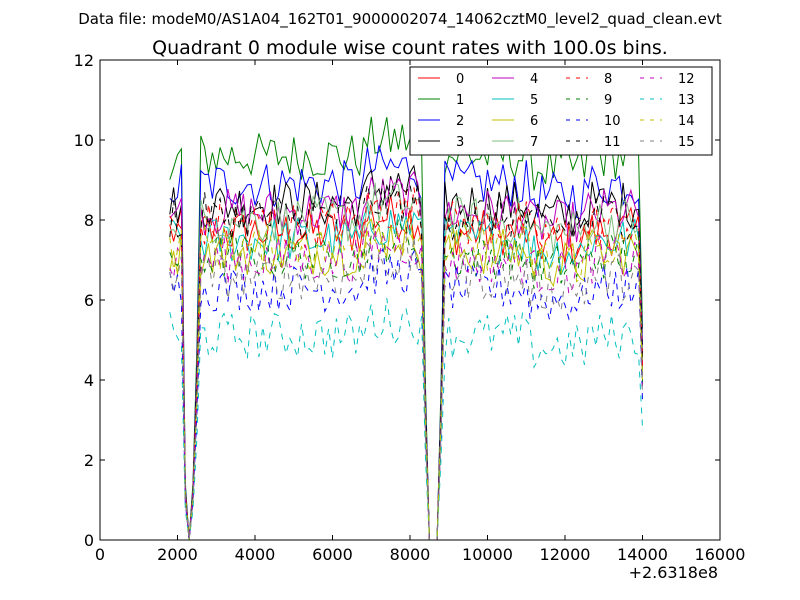 The width and height of the screenshot is (800, 600). What do you see at coordinates (460, 100) in the screenshot?
I see `legend-label-1: 1` at bounding box center [460, 100].